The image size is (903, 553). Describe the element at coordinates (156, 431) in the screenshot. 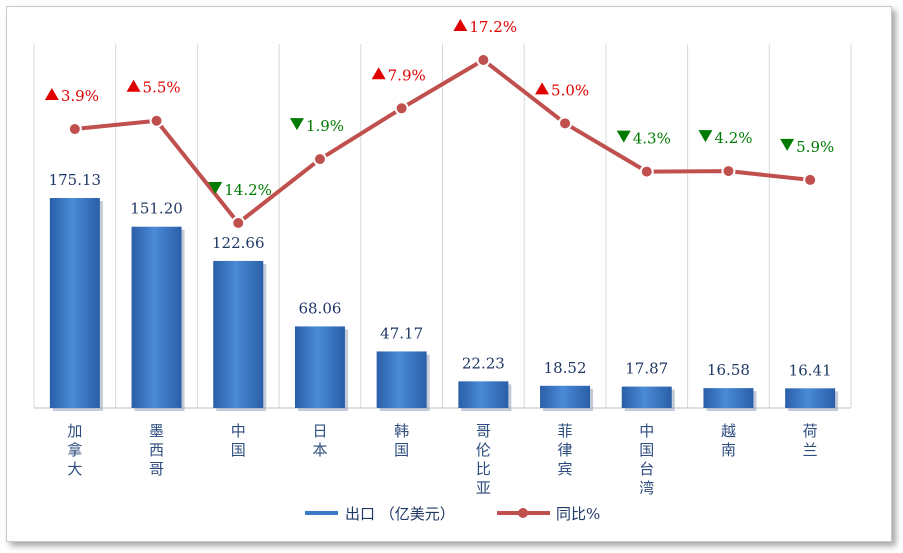

I see `category-label: 墨` at that location.